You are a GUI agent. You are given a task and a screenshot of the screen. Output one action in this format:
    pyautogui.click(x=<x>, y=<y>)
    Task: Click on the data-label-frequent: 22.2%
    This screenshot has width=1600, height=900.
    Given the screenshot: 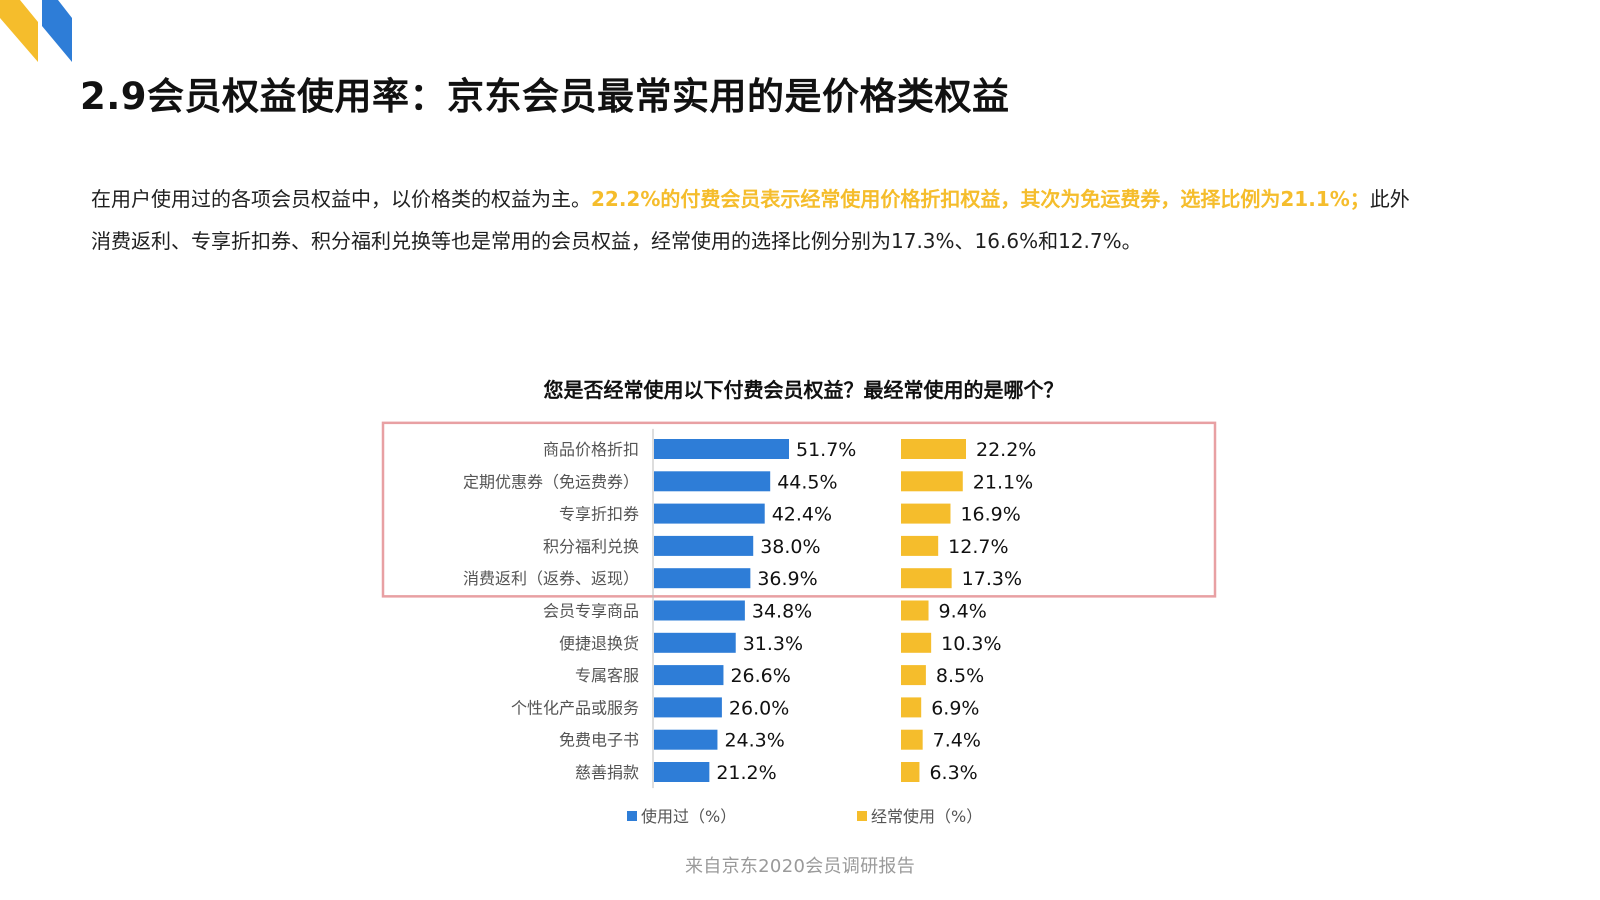 What is the action you would take?
    pyautogui.click(x=1006, y=450)
    